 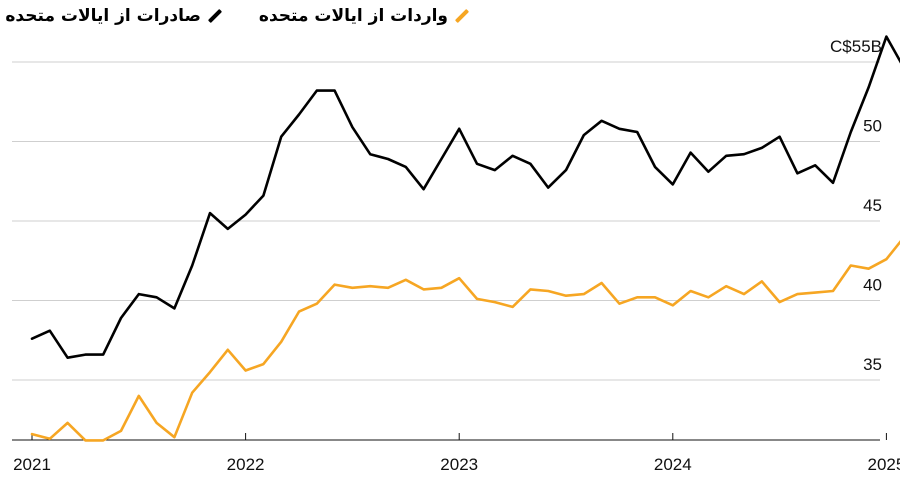 I want to click on x-tick-label: 2024, so click(x=673, y=464).